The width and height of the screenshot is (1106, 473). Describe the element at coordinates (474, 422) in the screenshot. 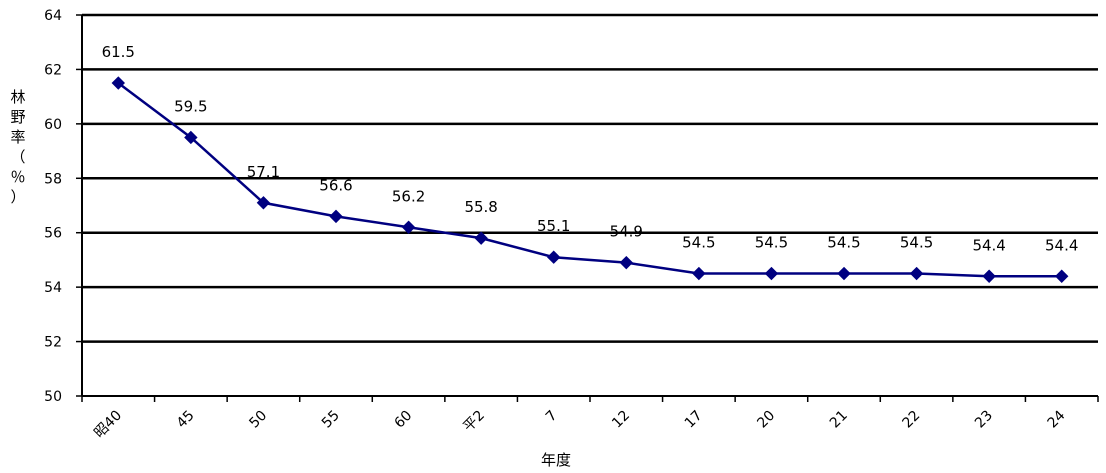

I see `x-tick-label: 平2` at that location.